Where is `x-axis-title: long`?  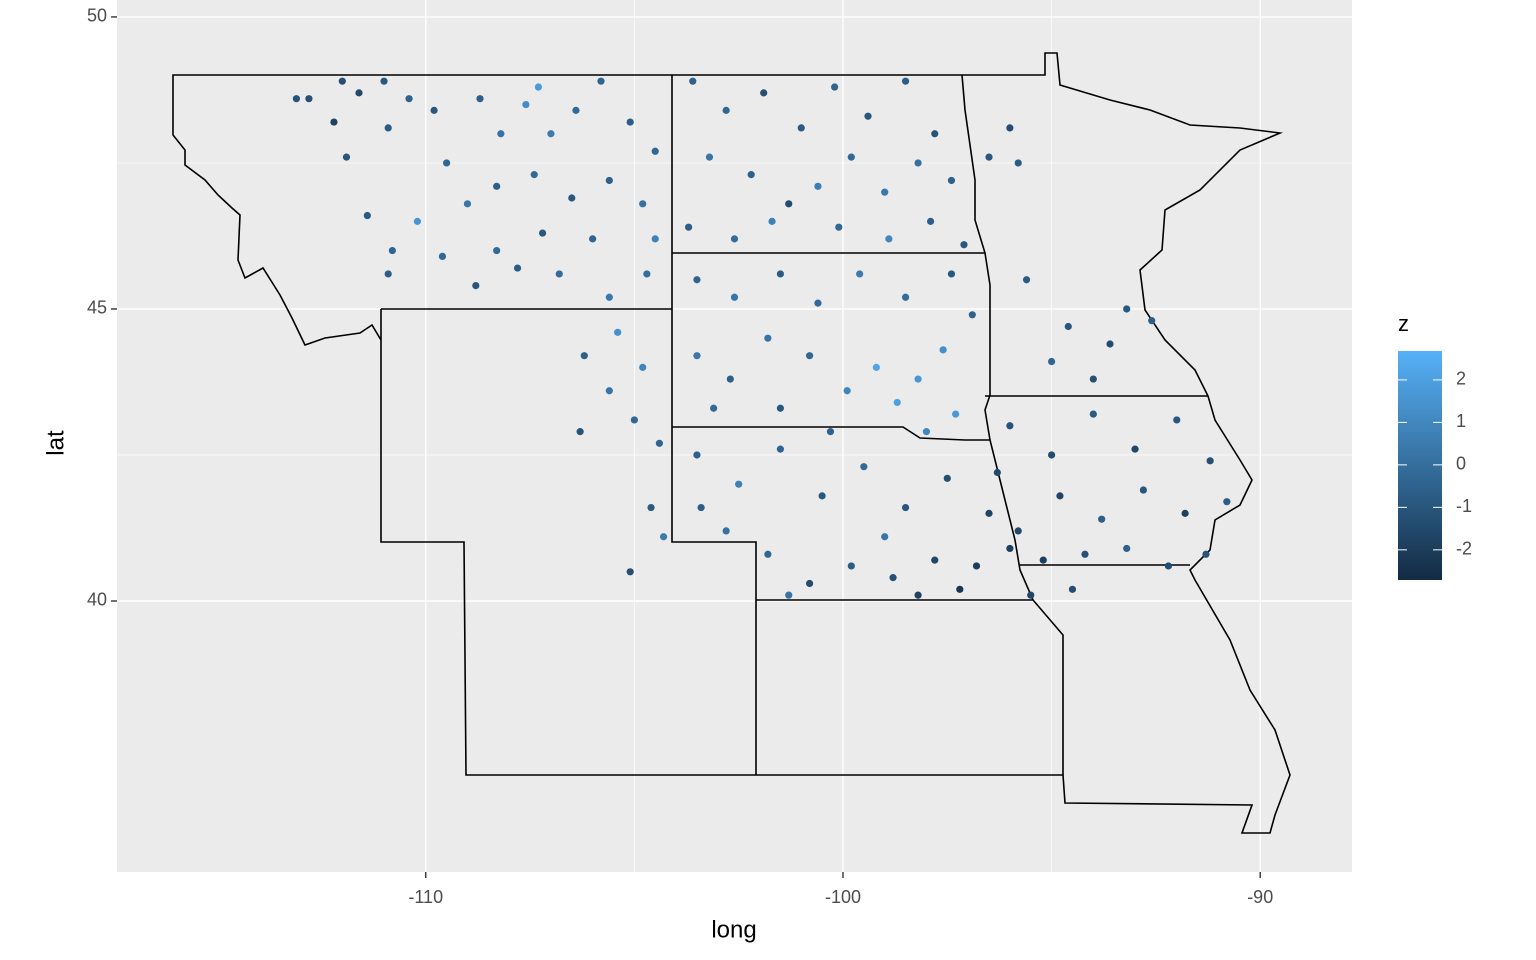 x-axis-title: long is located at coordinates (733, 929).